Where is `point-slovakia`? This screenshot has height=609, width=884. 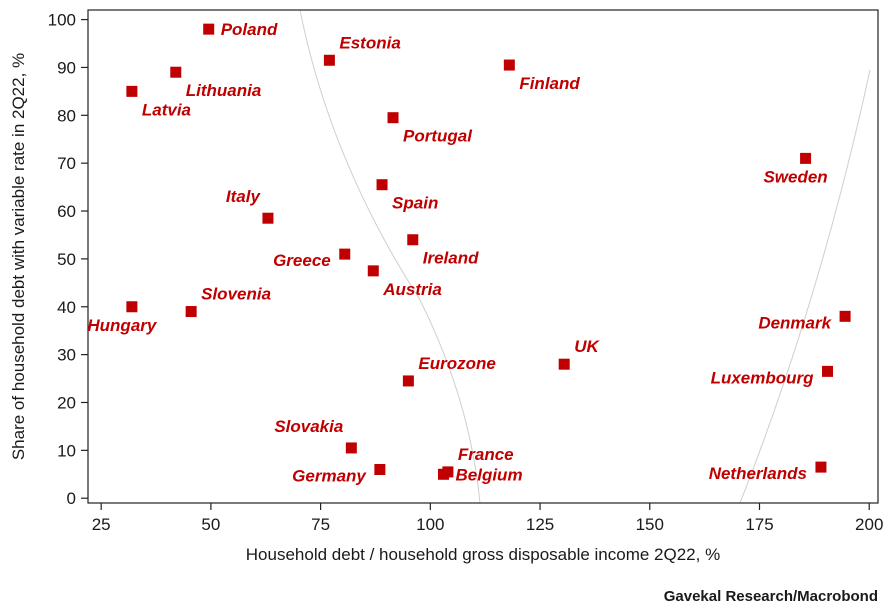 point-slovakia is located at coordinates (351, 448).